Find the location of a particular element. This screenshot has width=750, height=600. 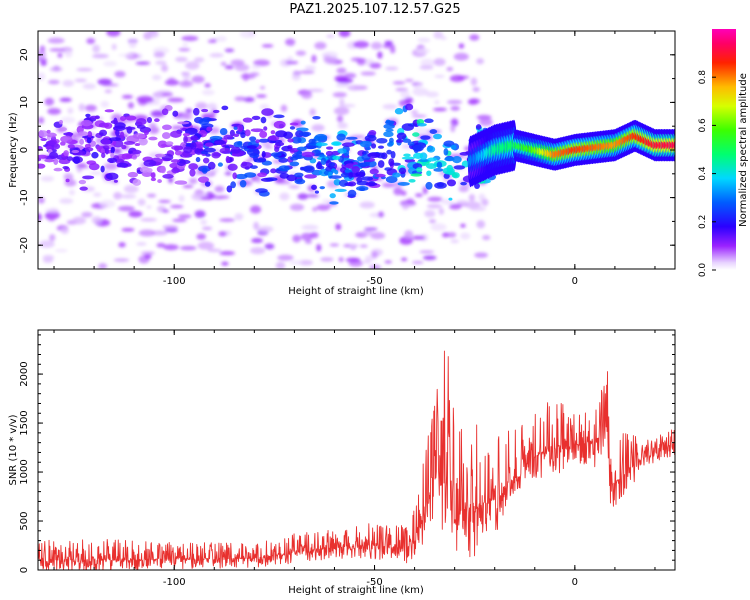

x-tick-label: -100 is located at coordinates (174, 281).